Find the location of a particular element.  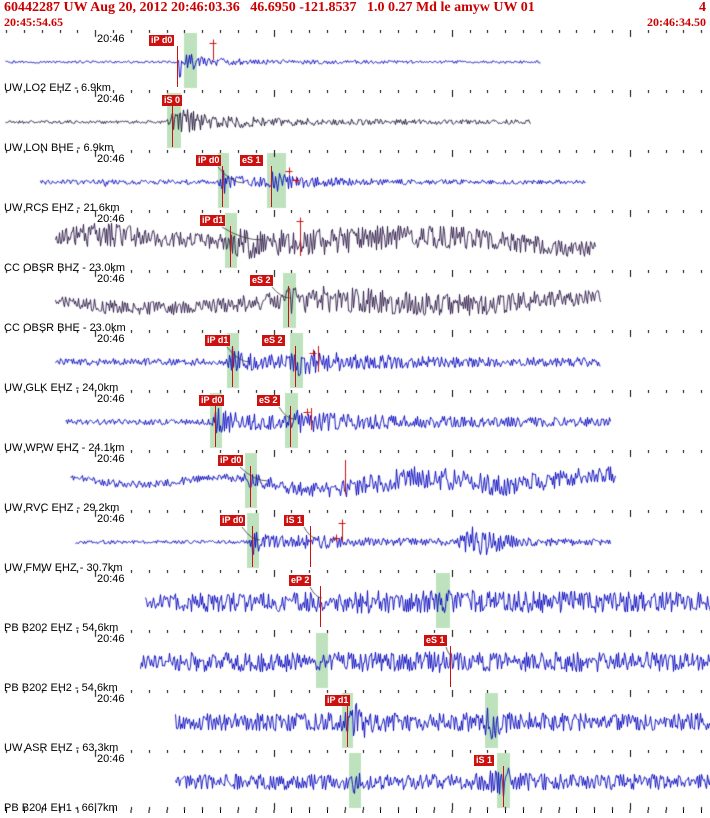

station-channel-label: CC OBSR BHZ - 23.0km is located at coordinates (65, 268).